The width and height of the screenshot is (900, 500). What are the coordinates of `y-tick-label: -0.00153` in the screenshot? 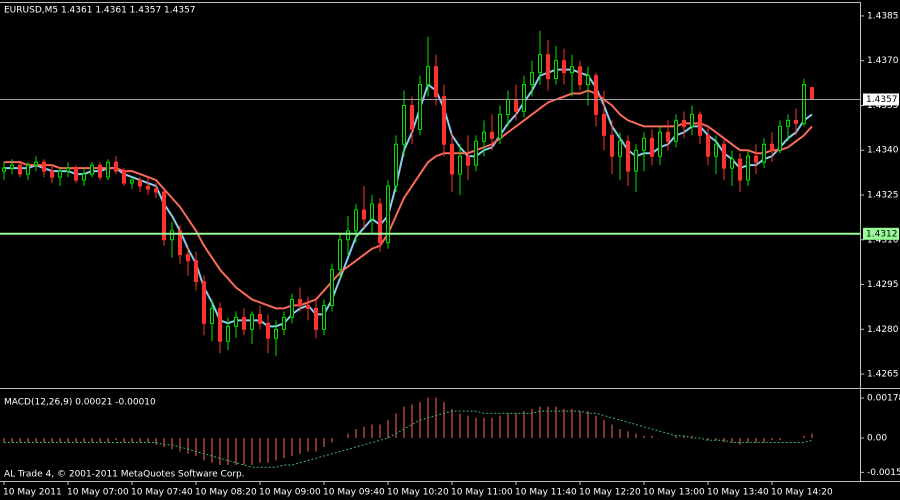 It's located at (883, 473).